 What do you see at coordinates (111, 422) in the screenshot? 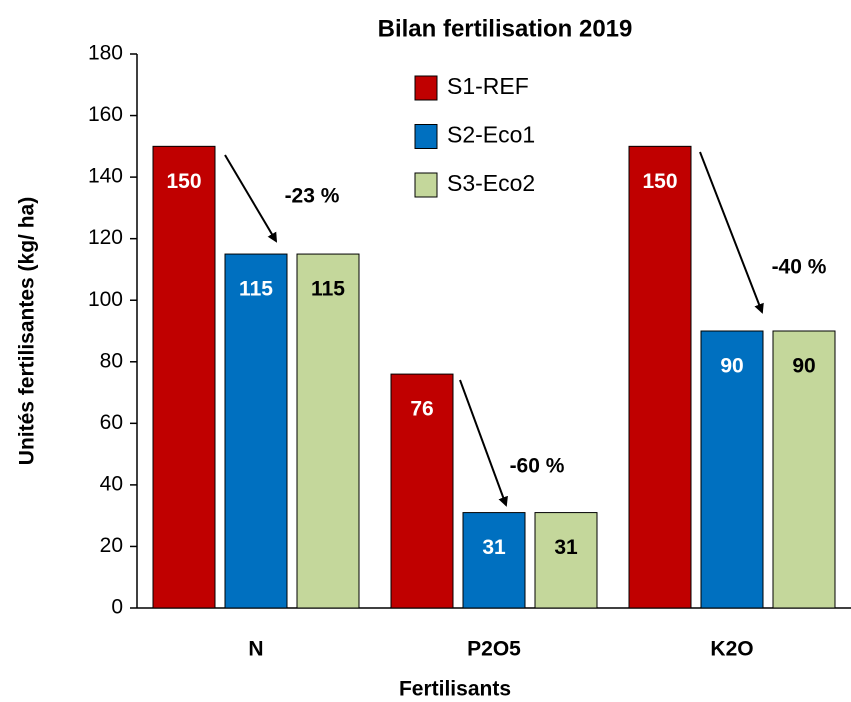
I see `y-tick-label: 60` at bounding box center [111, 422].